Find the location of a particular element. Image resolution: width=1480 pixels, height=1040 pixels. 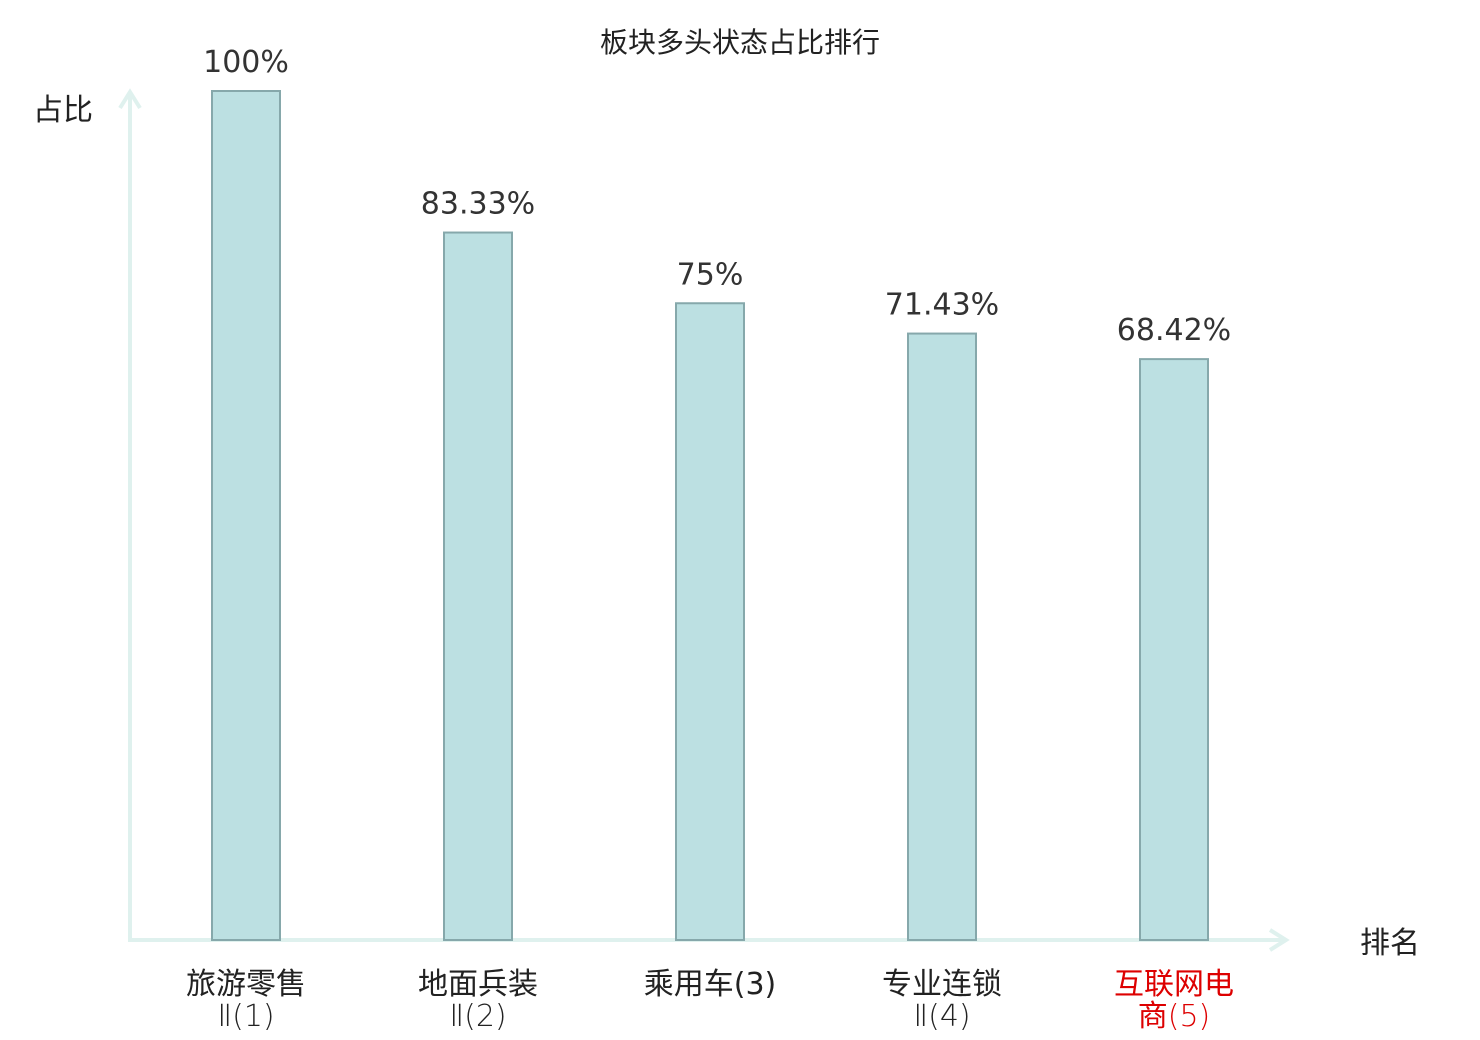

x-tick-sublabel: Ⅱ(2) is located at coordinates (477, 1016).